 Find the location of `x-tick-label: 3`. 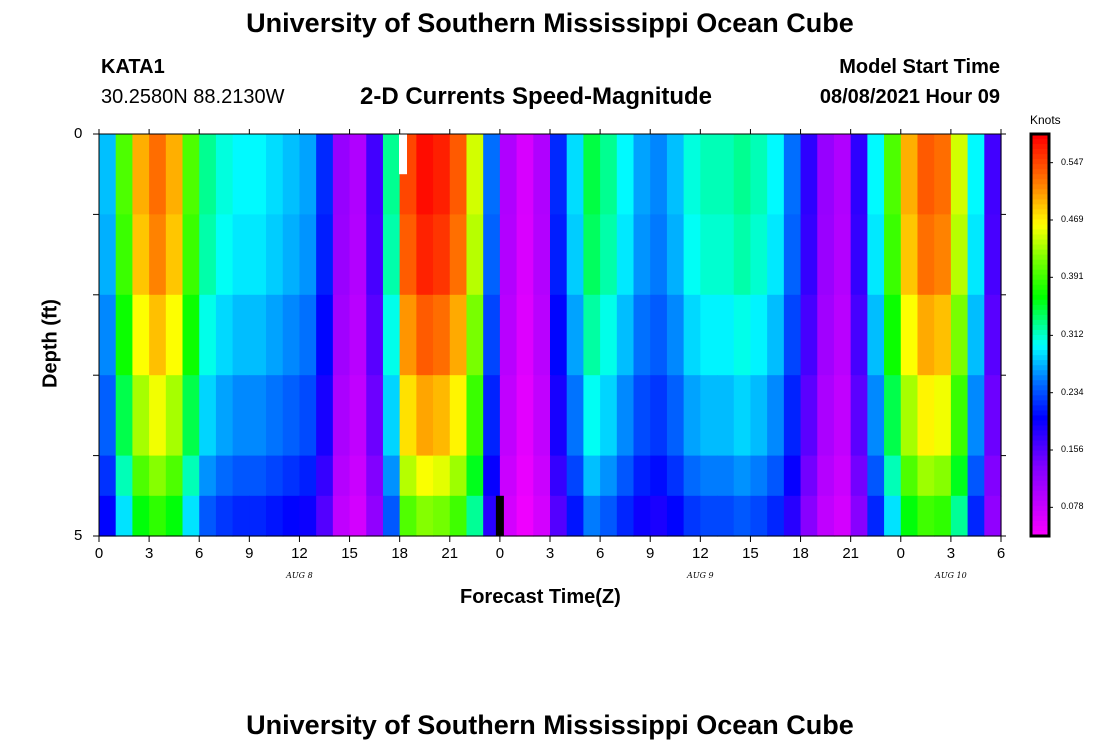

x-tick-label: 3 is located at coordinates (550, 553).